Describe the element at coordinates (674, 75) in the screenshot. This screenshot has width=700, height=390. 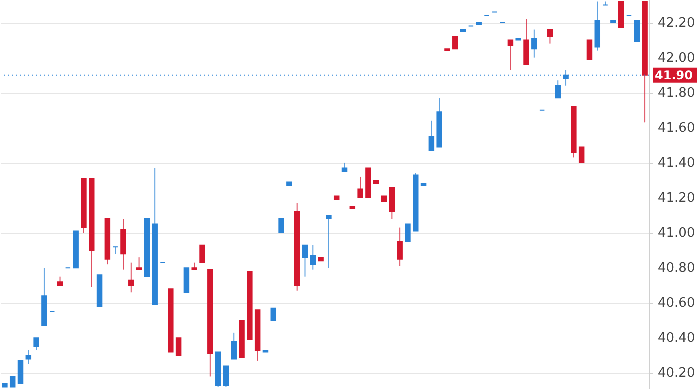
I see `ref-line-label: 41.90` at that location.